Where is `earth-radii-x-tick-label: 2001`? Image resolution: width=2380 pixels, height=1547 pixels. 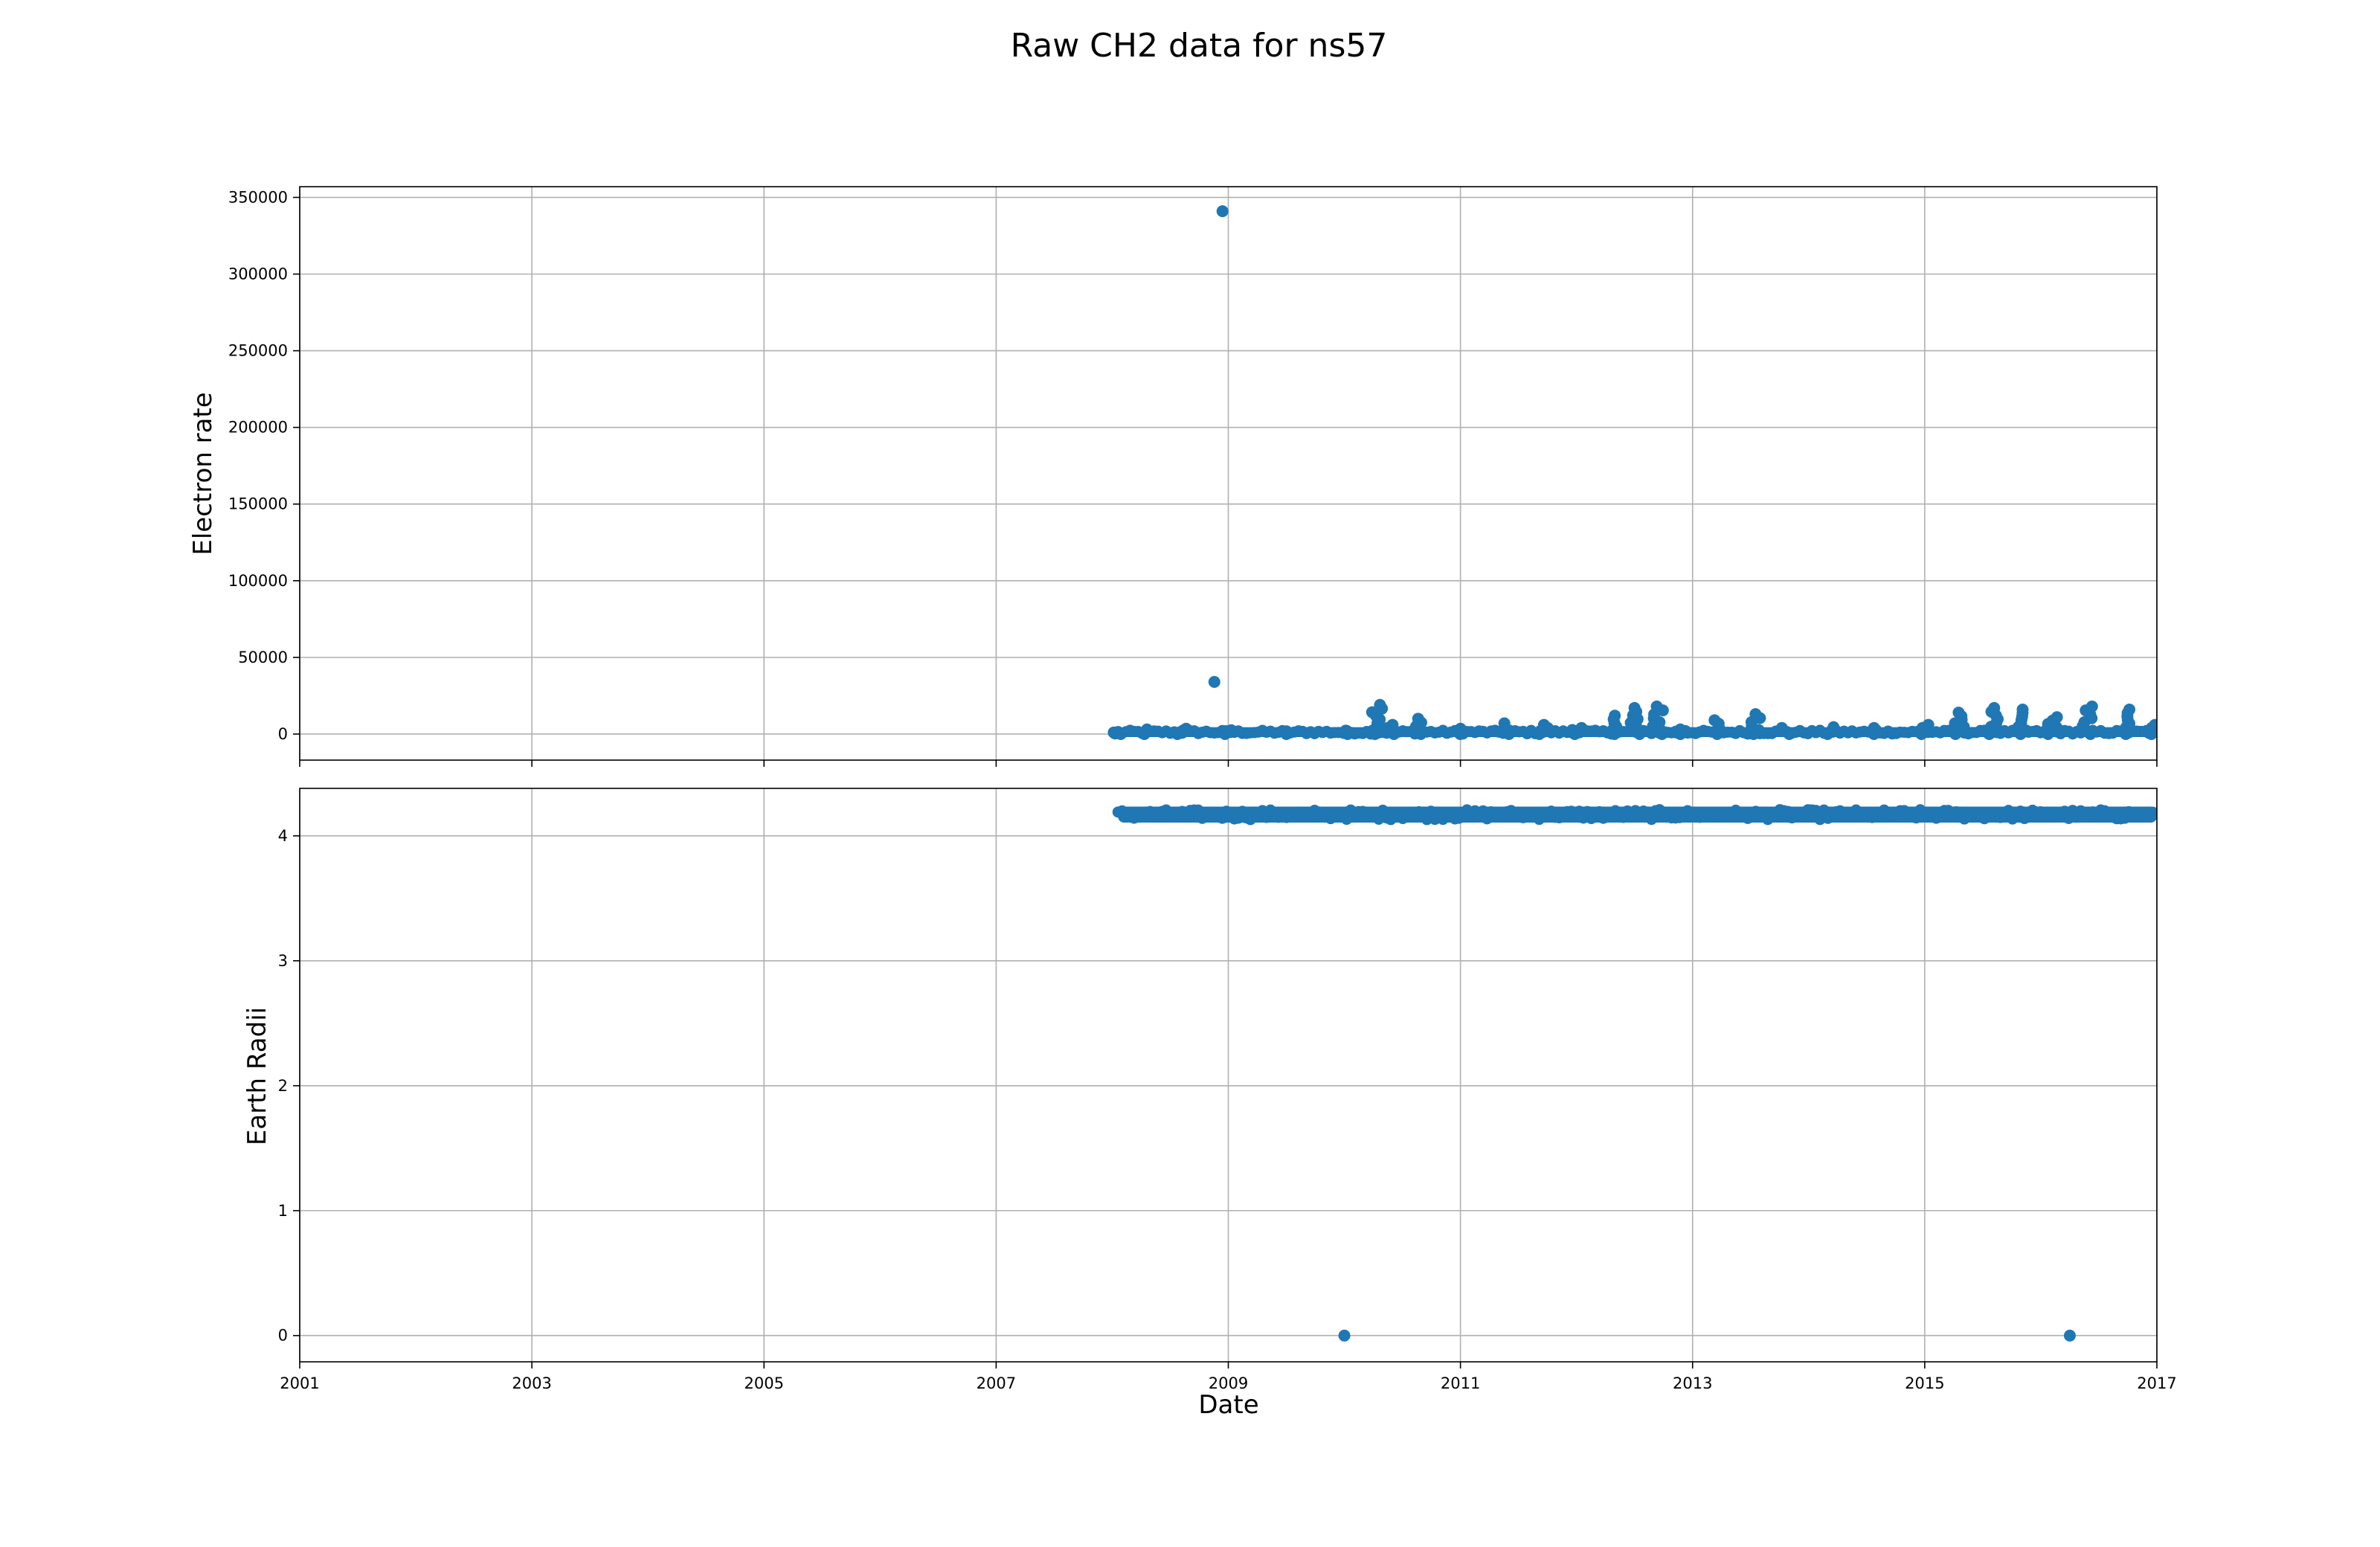 earth-radii-x-tick-label: 2001 is located at coordinates (300, 1383).